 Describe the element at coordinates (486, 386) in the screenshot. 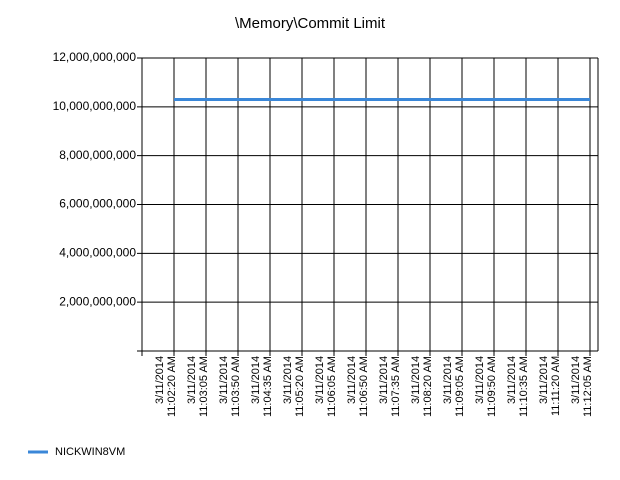

I see `x-tick-label: 3/11/2014 11:09:50 AM` at that location.